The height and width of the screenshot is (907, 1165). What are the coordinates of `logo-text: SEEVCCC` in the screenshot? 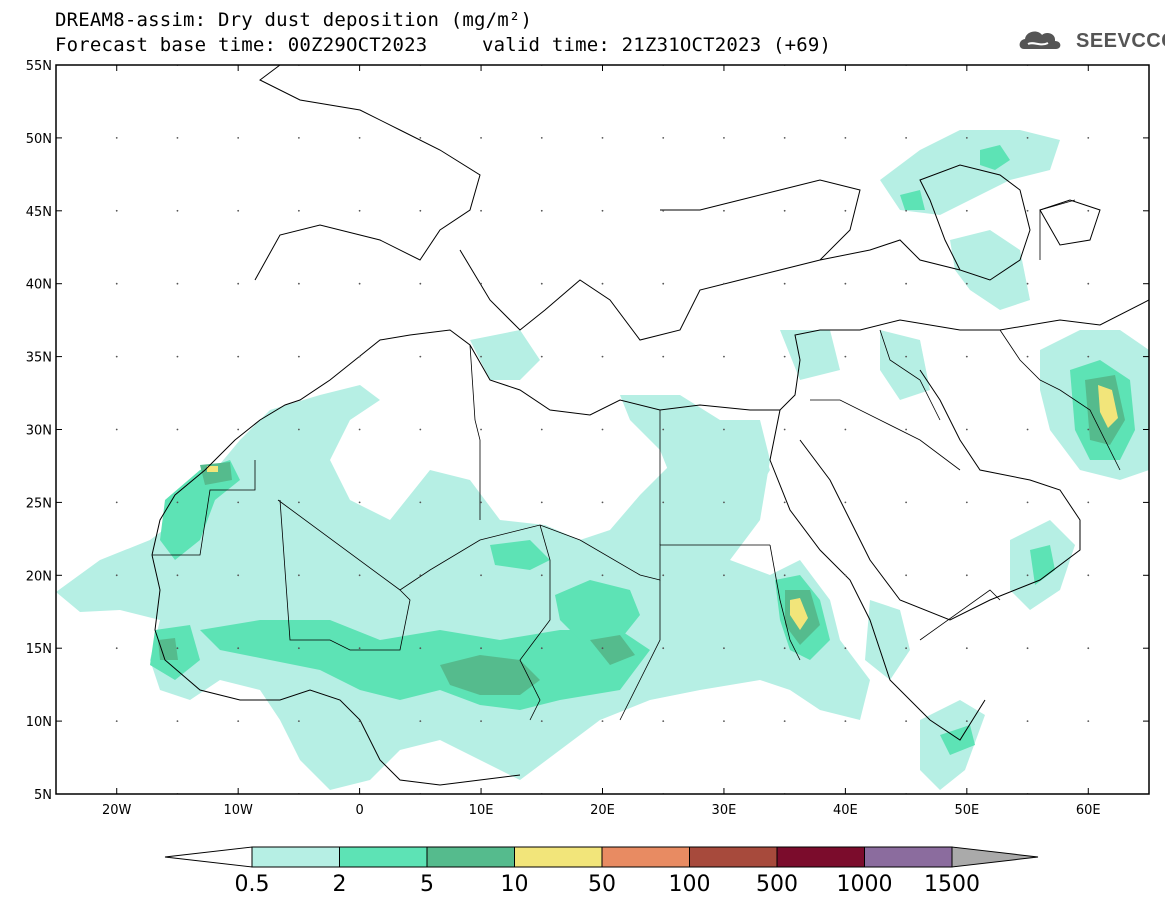 It's located at (1120, 41).